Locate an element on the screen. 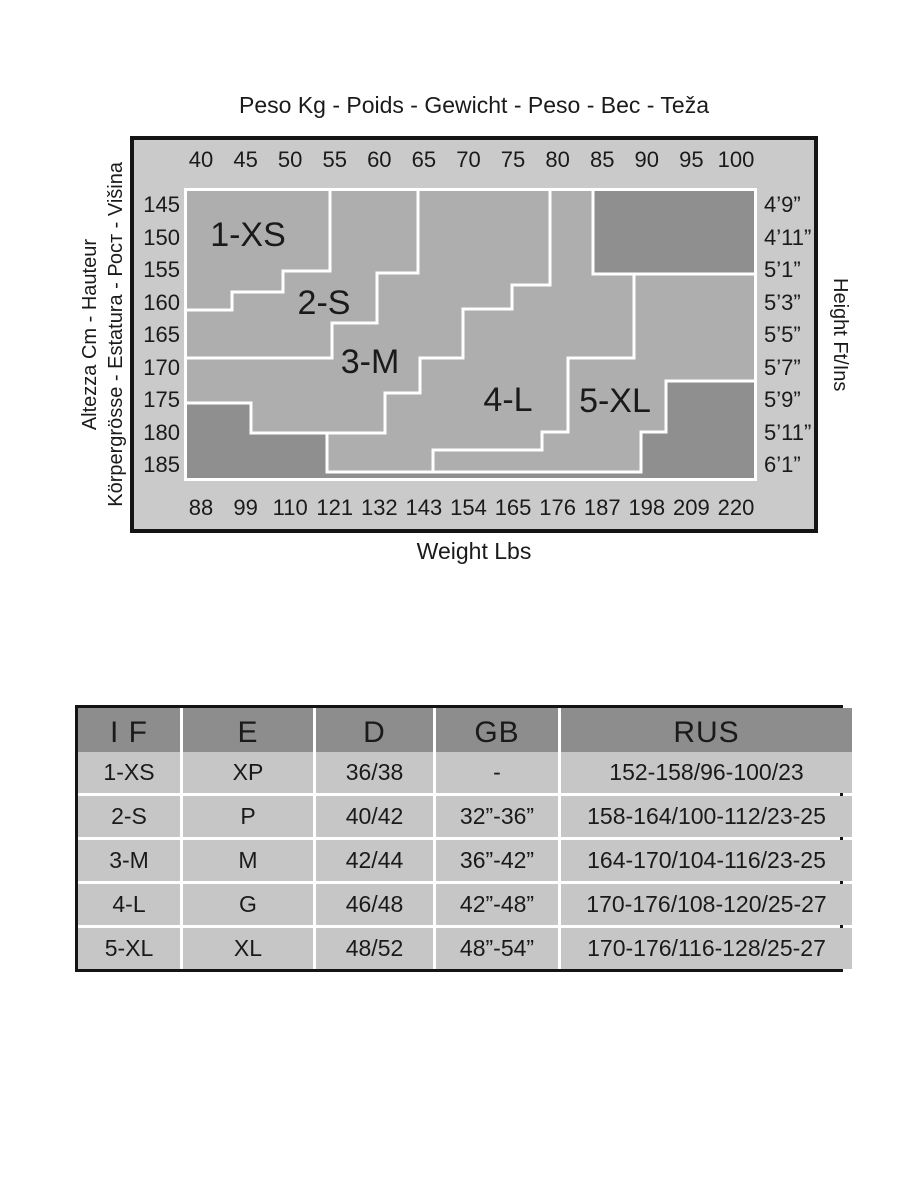 This screenshot has height=1200, width=900. ftins-tick-1: 4’11” is located at coordinates (788, 237).